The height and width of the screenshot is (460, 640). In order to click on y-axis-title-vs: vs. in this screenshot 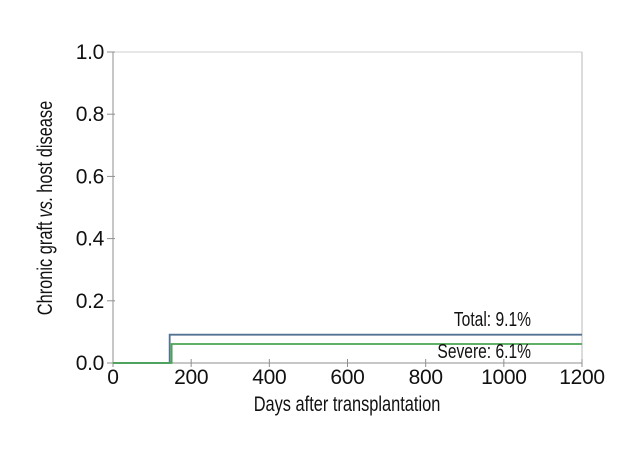, I will do `click(44, 207)`.